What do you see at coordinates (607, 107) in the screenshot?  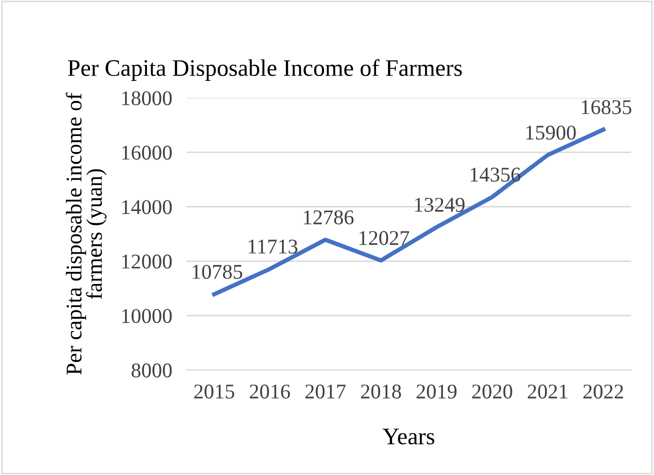 I see `data-label: 16835` at bounding box center [607, 107].